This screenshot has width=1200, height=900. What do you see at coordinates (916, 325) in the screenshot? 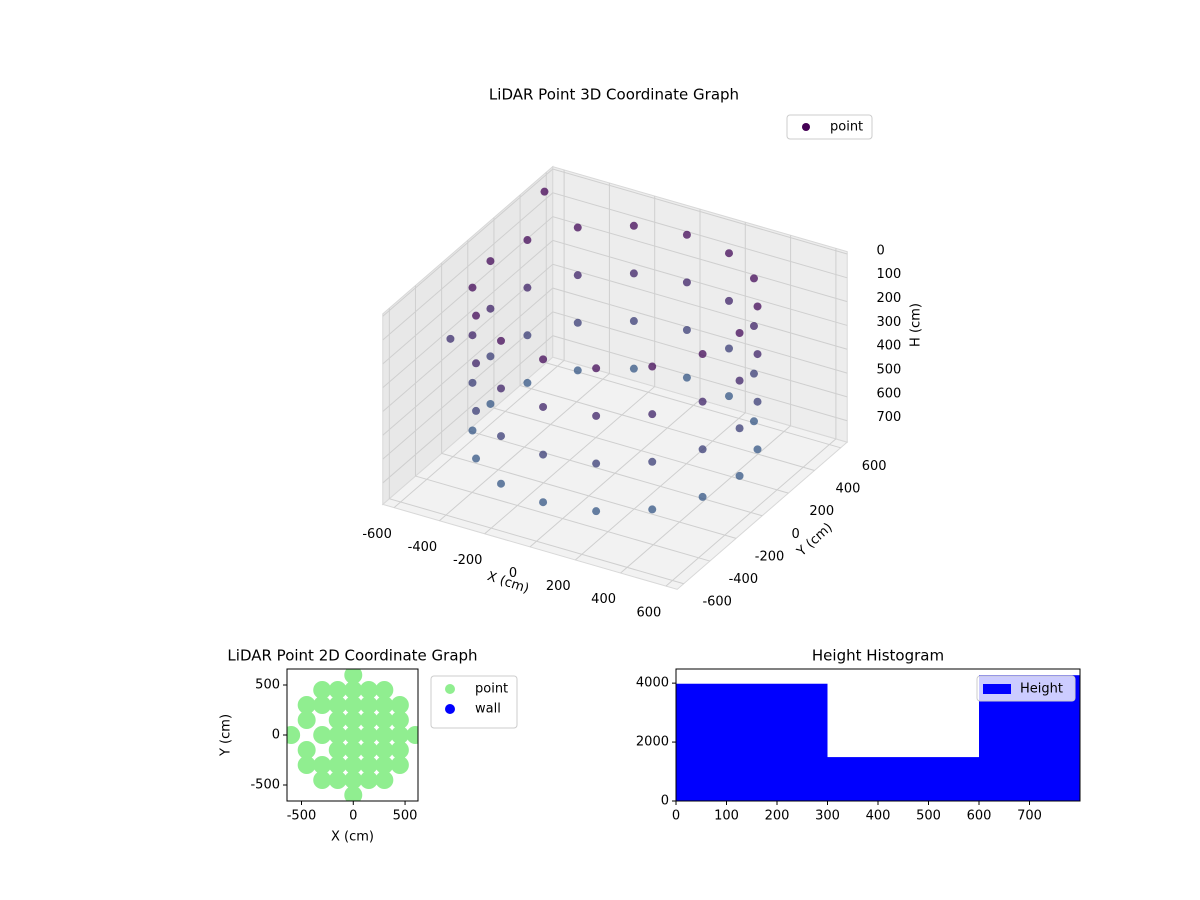
I see `z-axis-label: H (cm)` at bounding box center [916, 325].